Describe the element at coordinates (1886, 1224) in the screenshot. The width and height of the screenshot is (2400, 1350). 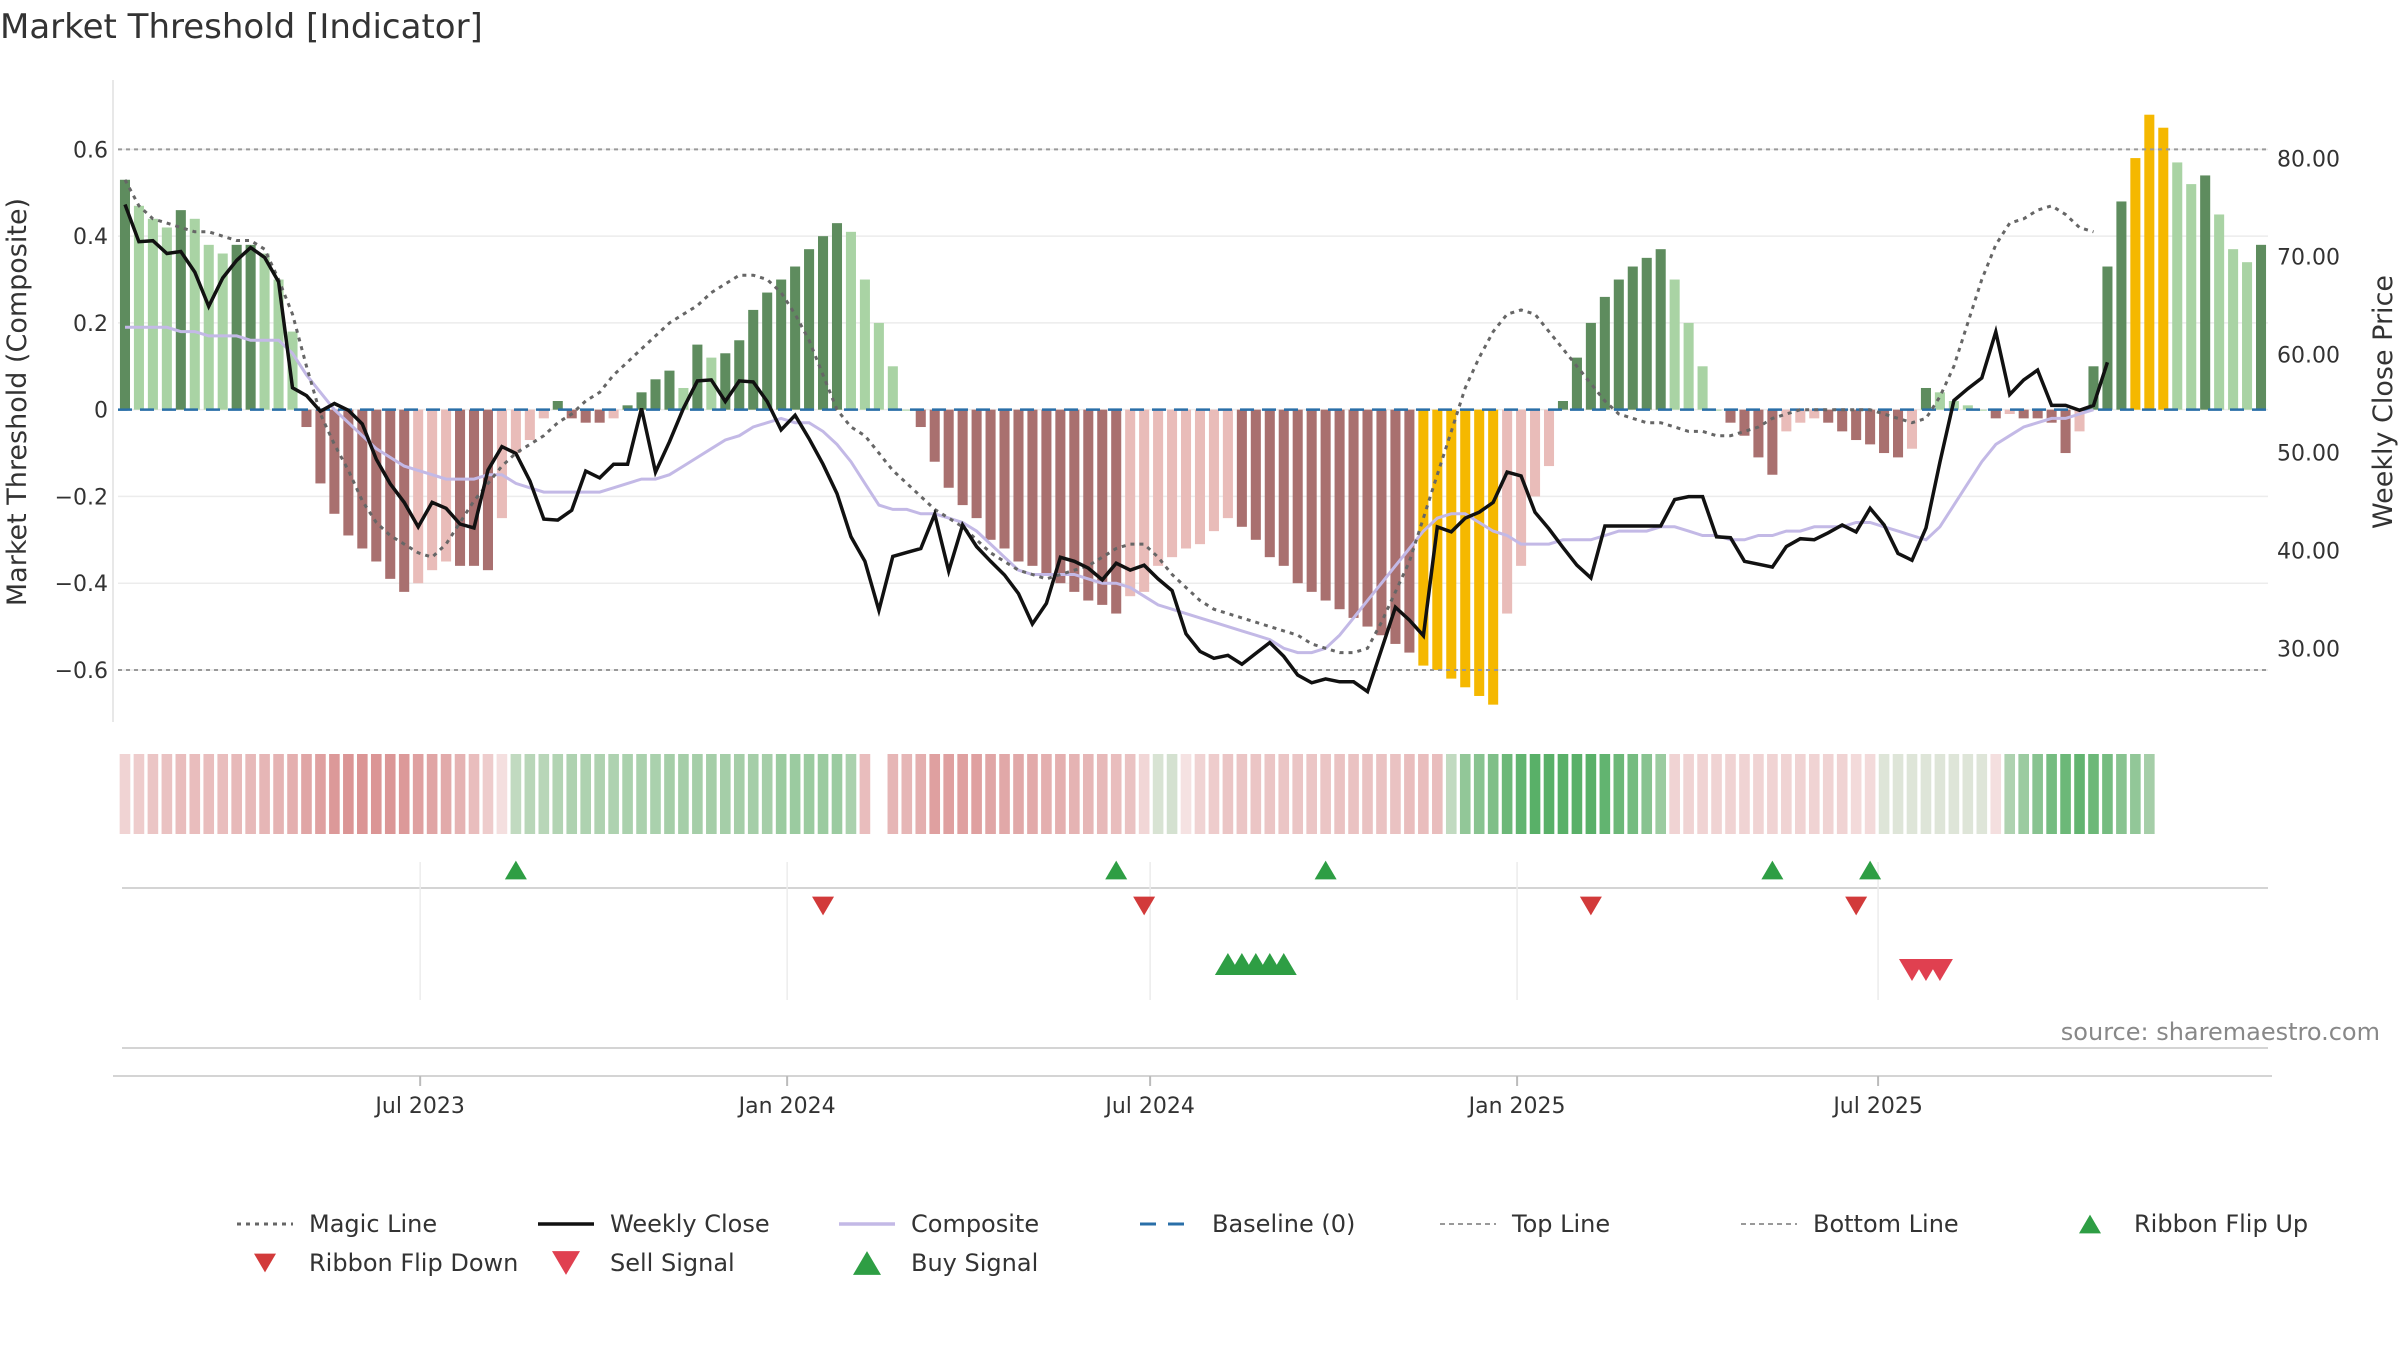
I see `legend-label: Bottom Line` at that location.